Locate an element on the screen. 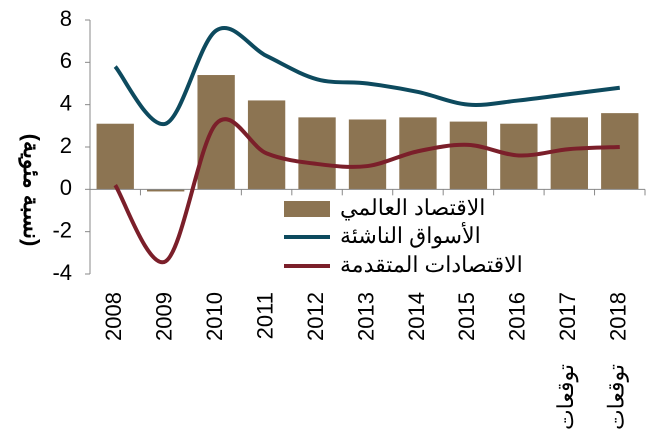  y-tick-label: 2 is located at coordinates (66, 145).